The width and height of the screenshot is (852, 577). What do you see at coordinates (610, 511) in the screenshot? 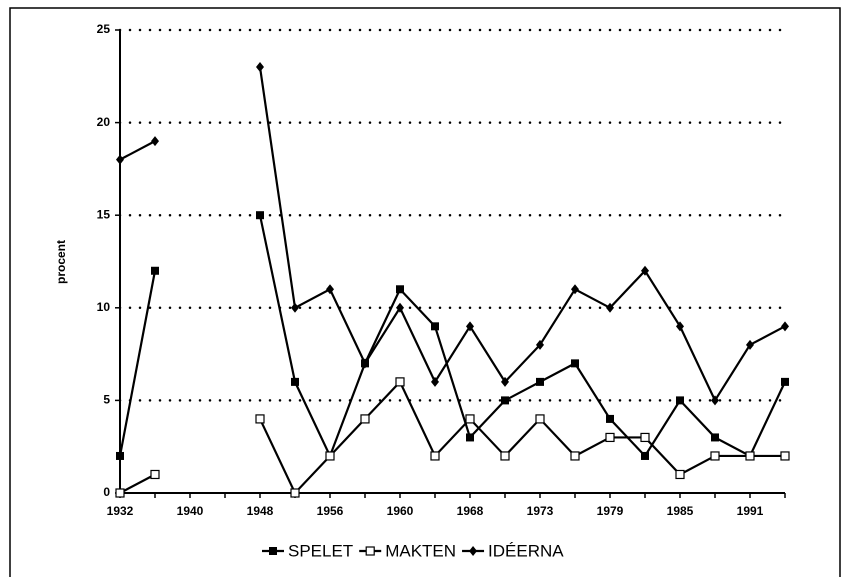
I see `x-tick-label: 1979` at bounding box center [610, 511].